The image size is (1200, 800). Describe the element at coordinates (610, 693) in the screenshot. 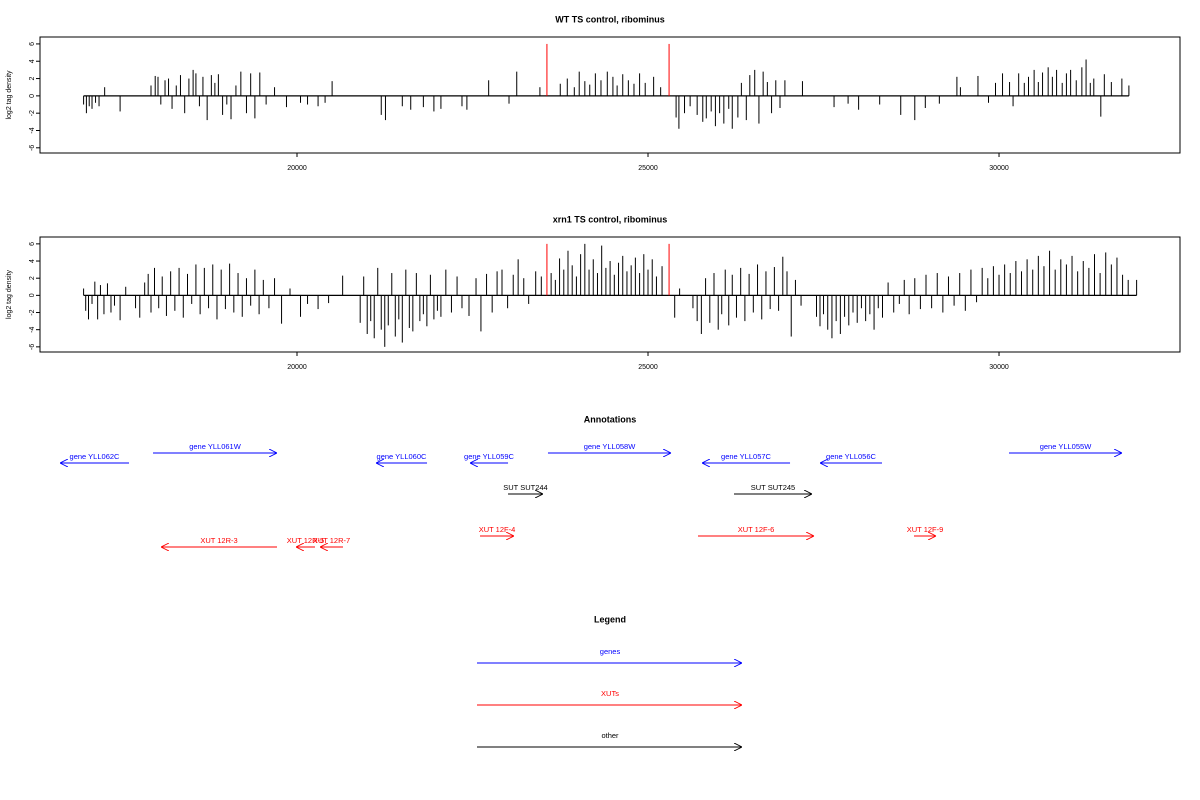

I see `legend-label: XUTs` at that location.